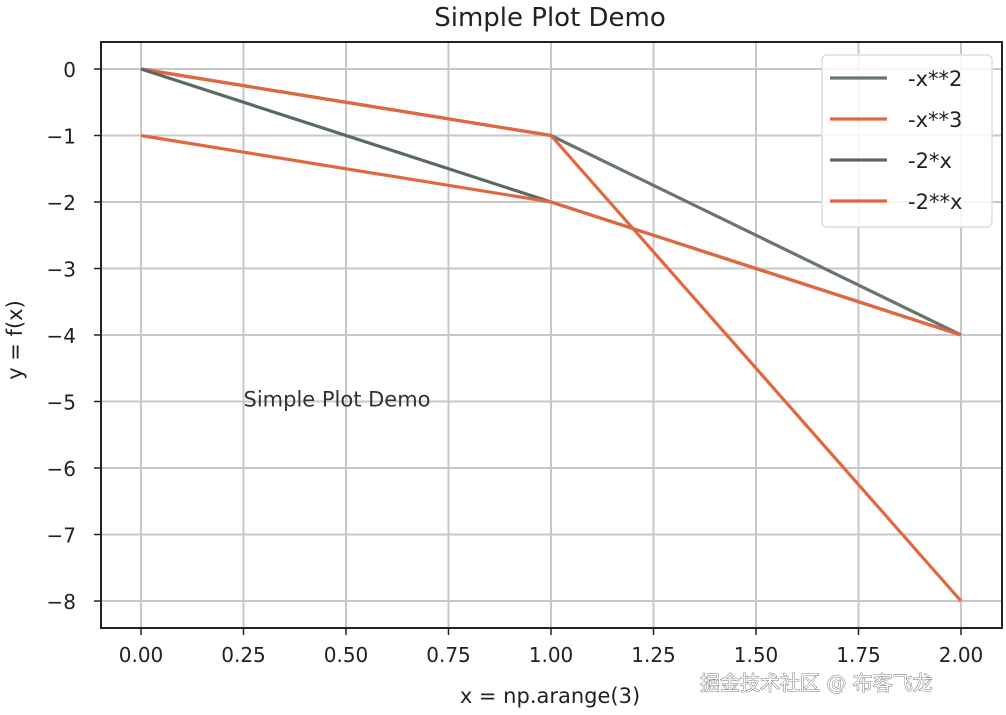 This screenshot has width=1006, height=715. I want to click on x-tick-label: 0.50, so click(346, 655).